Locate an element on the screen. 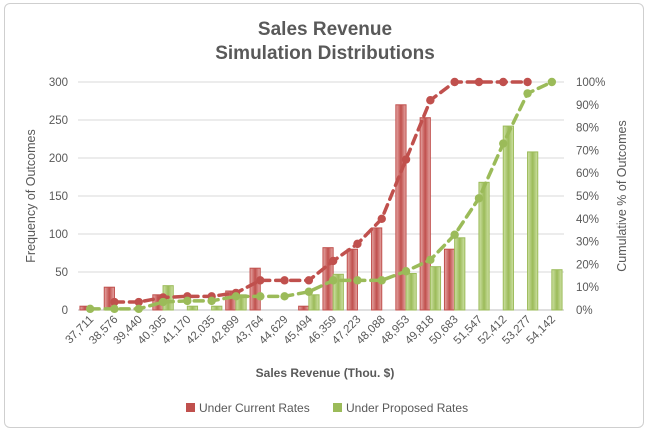  legend: Under Current Rates Under Proposed Rates is located at coordinates (327, 408).